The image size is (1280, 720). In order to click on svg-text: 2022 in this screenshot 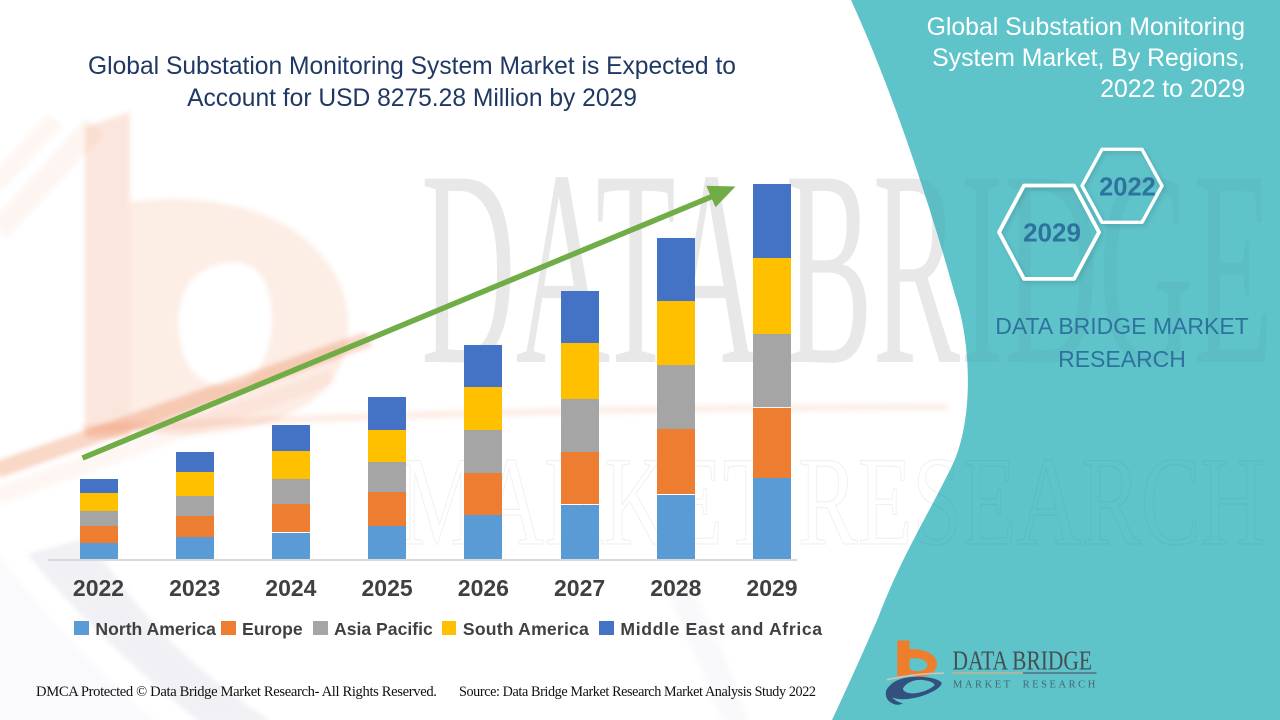, I will do `click(1127, 188)`.